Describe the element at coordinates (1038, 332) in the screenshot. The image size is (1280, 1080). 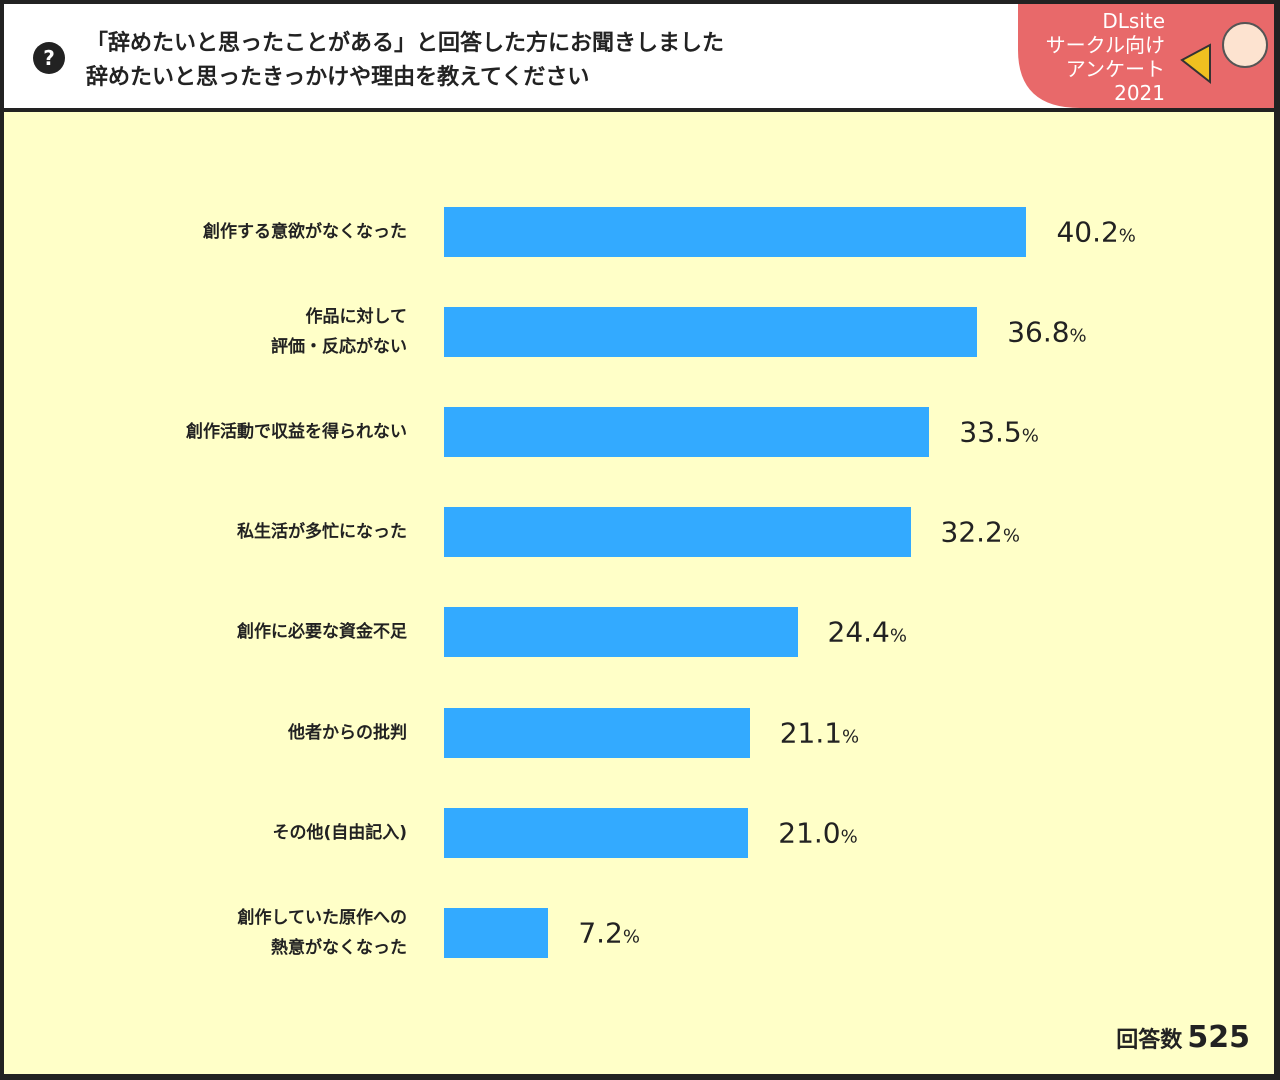
I see `value-number: 36.8` at that location.